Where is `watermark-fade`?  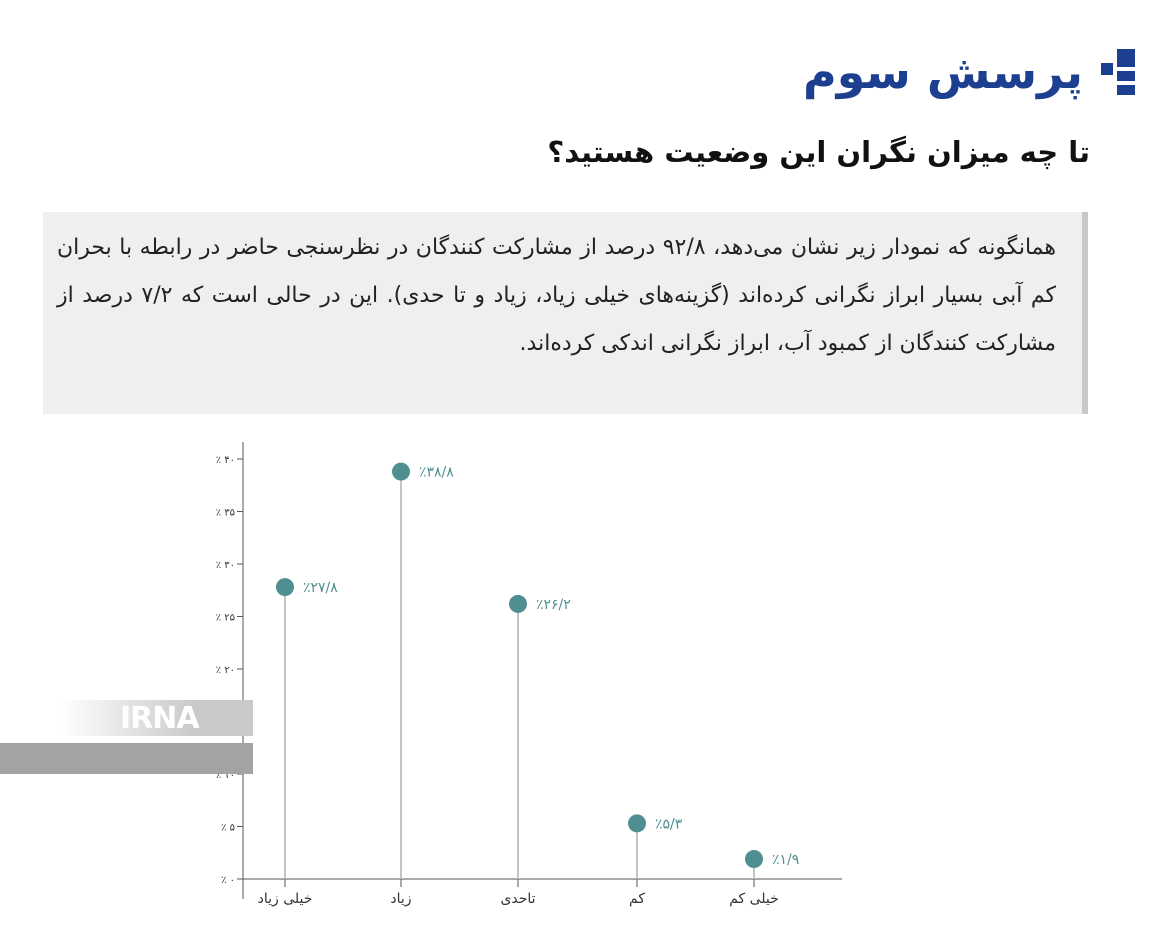
watermark-fade is located at coordinates (156, 718).